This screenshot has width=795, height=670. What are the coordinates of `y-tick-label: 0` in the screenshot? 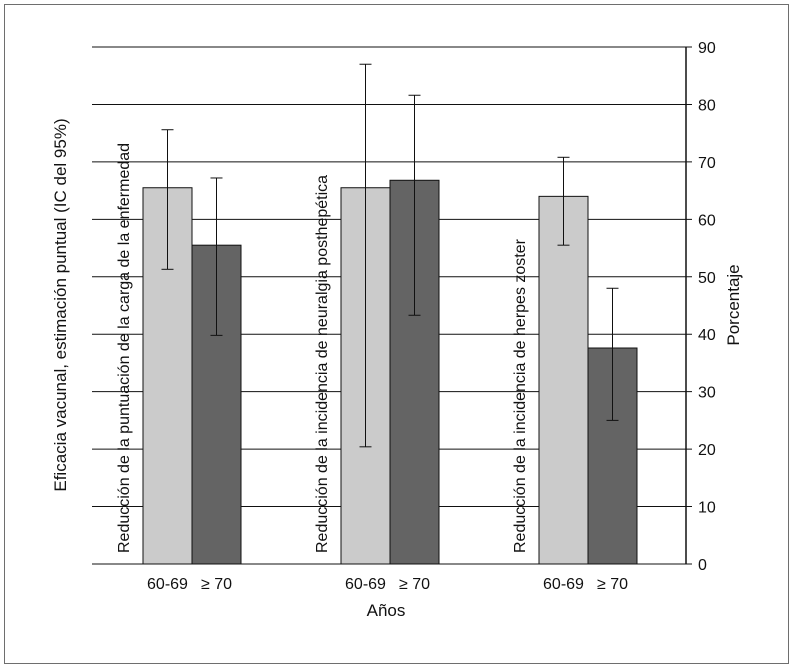 It's located at (702, 565).